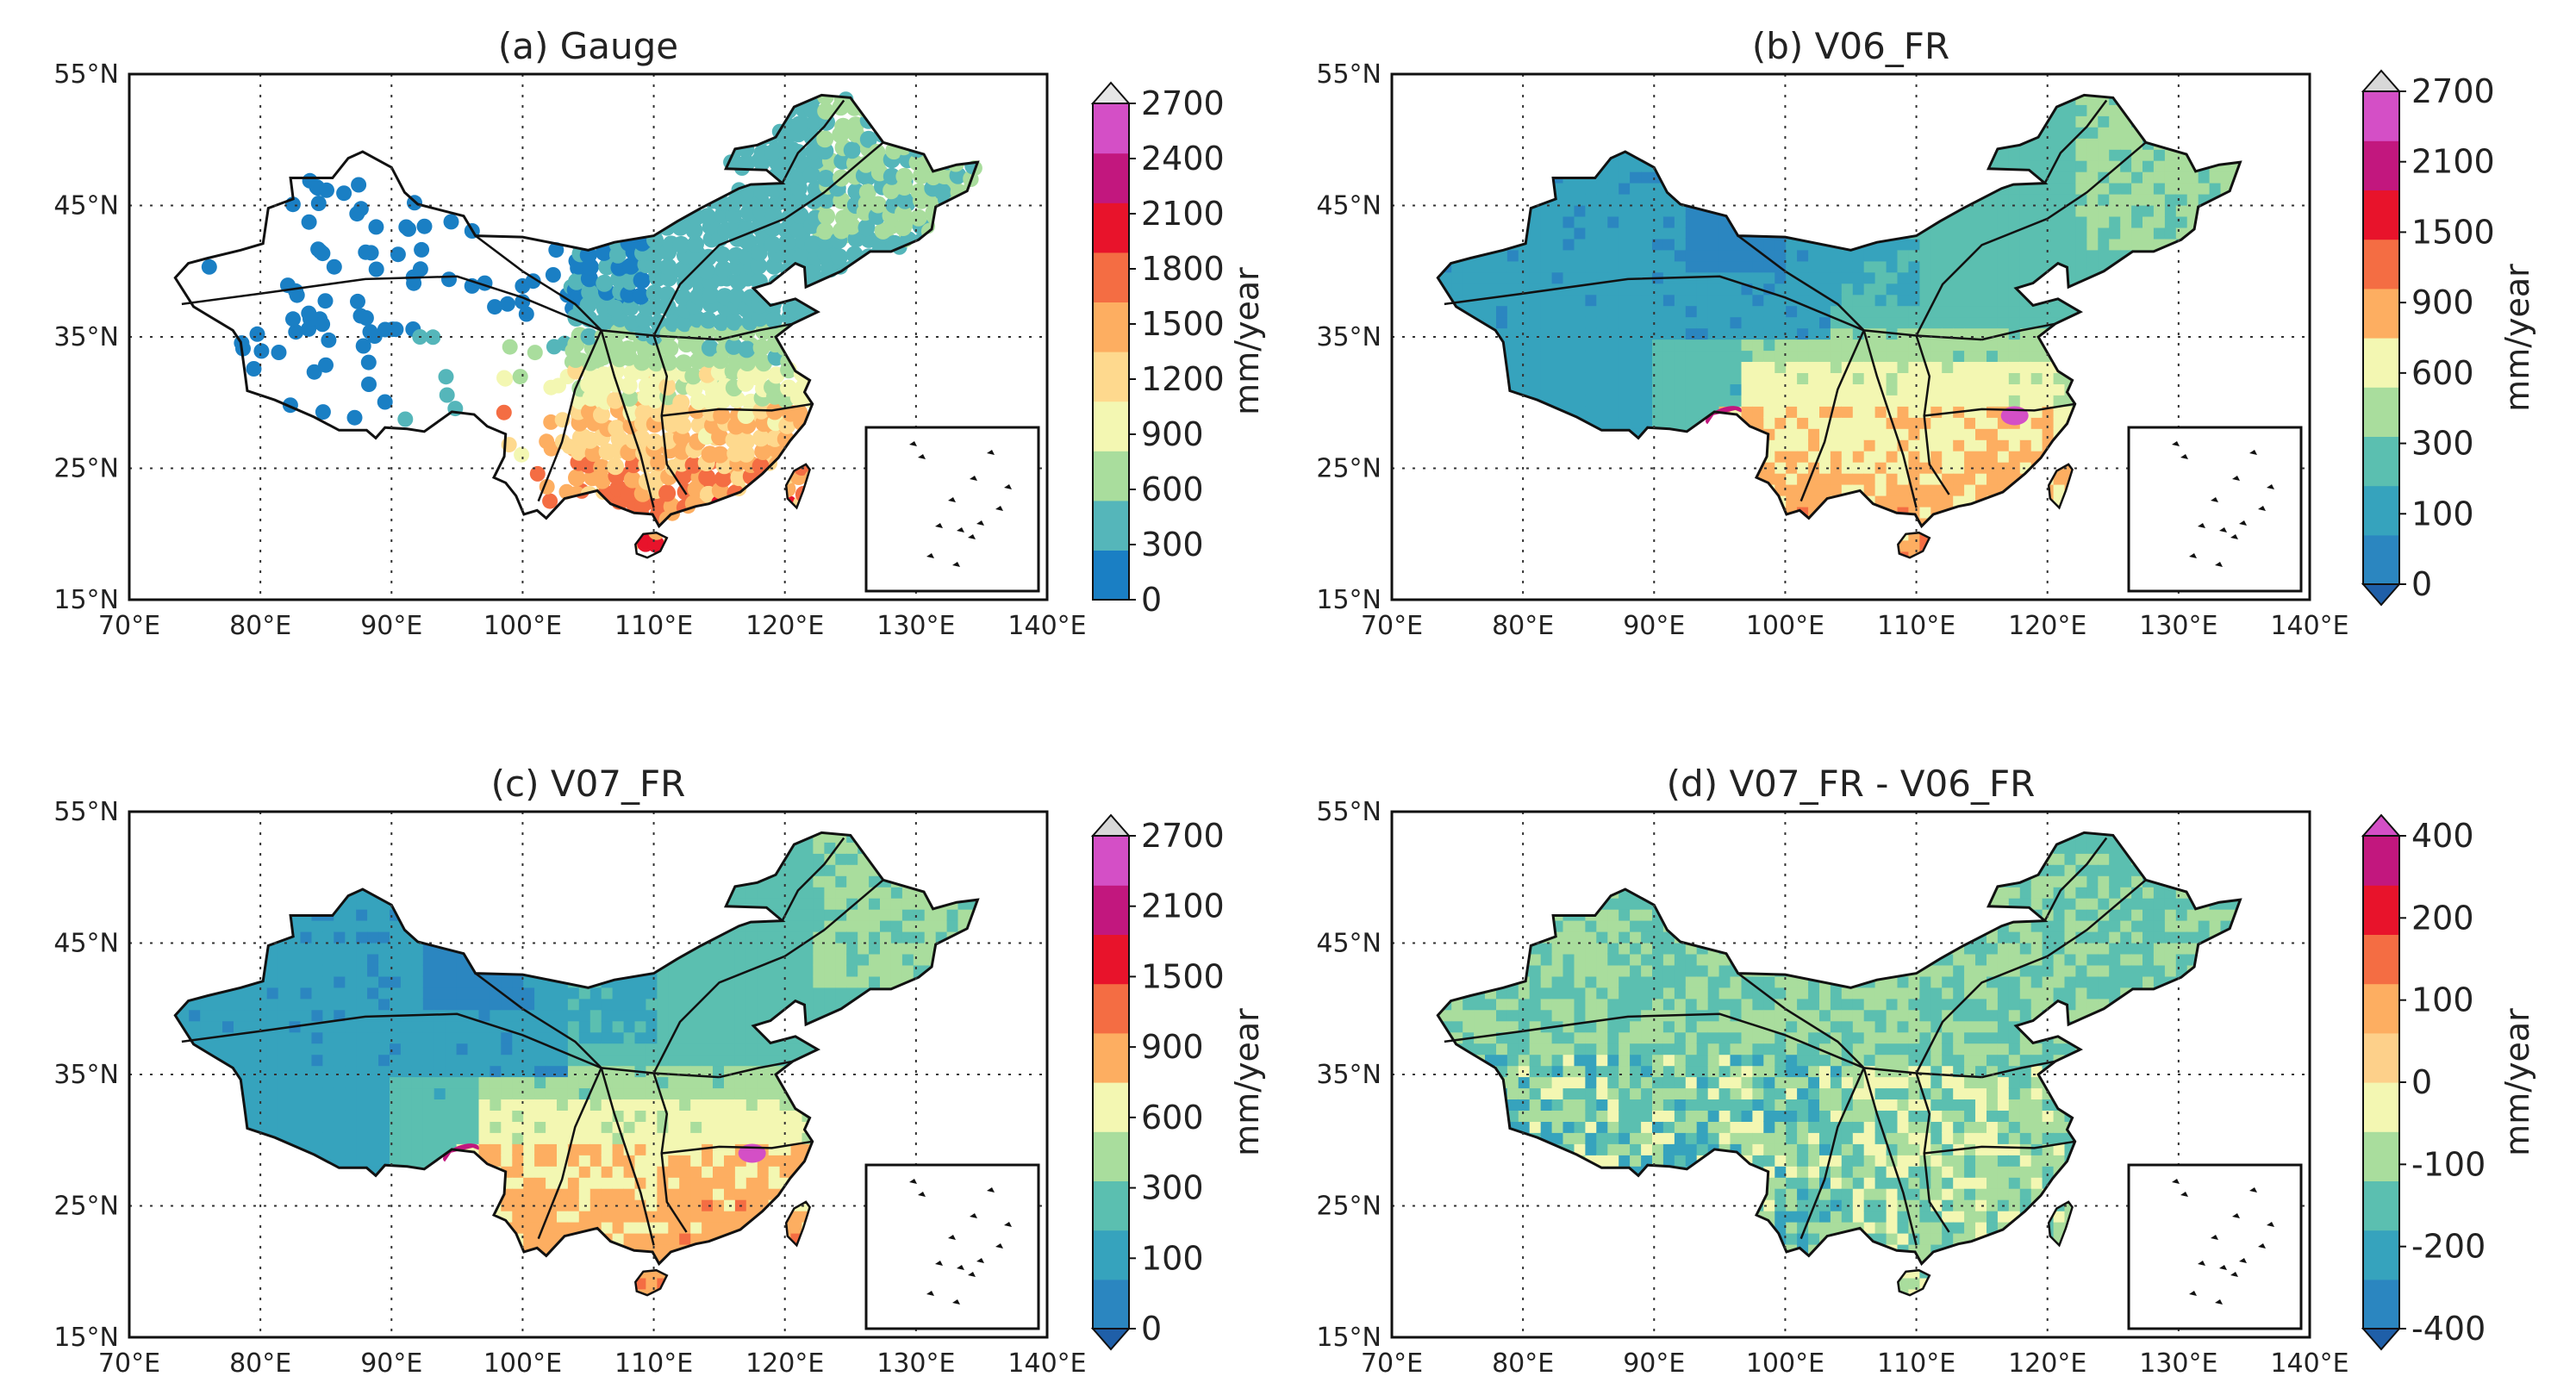  What do you see at coordinates (2309, 626) in the screenshot?
I see `x-tick-label: 140°E` at bounding box center [2309, 626].